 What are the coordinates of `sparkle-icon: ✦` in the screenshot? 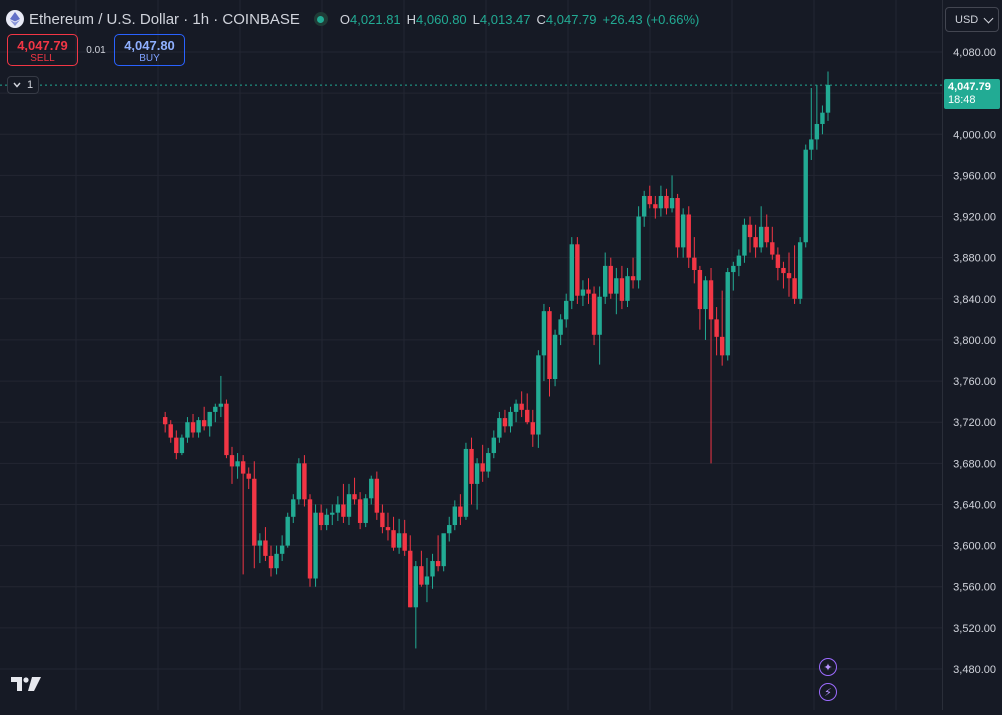 It's located at (828, 667).